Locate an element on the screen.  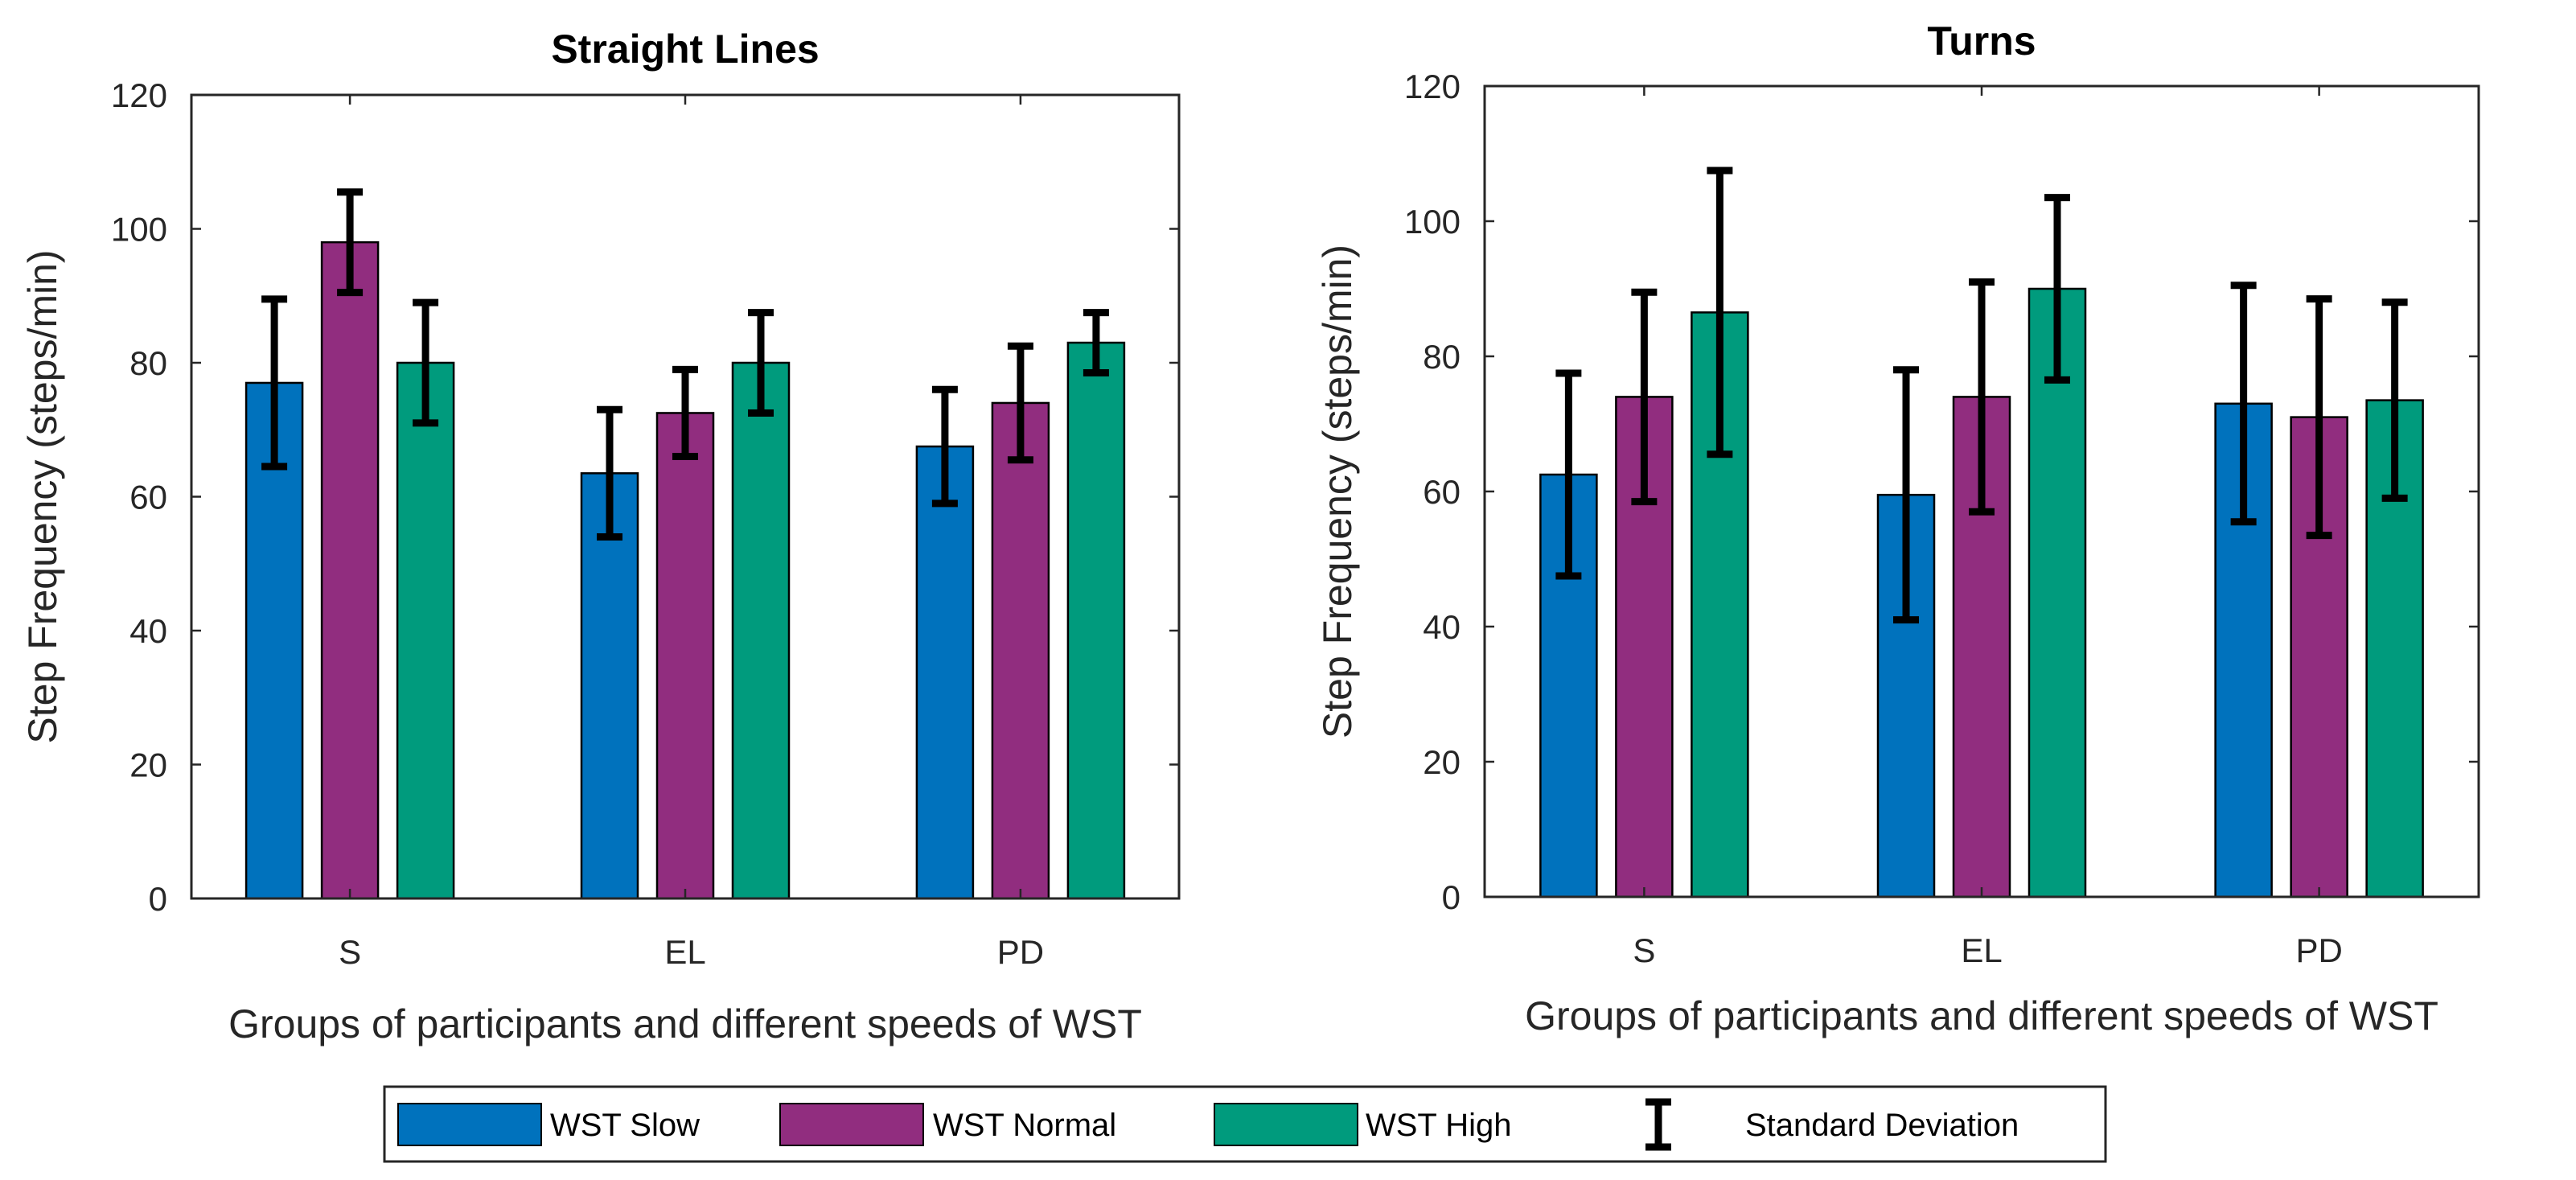
legend-label-wst-high: WST High is located at coordinates (1439, 1126).